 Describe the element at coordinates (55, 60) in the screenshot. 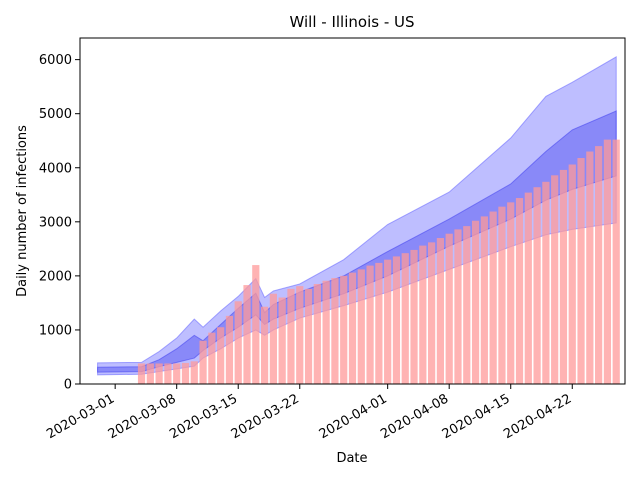

I see `y-tick-label: 6000` at that location.